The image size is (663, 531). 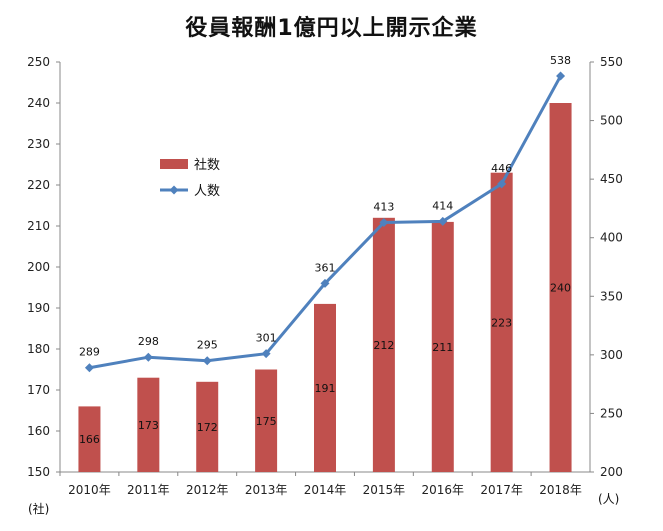 I want to click on legend-bar-label: 社数, so click(x=207, y=165).